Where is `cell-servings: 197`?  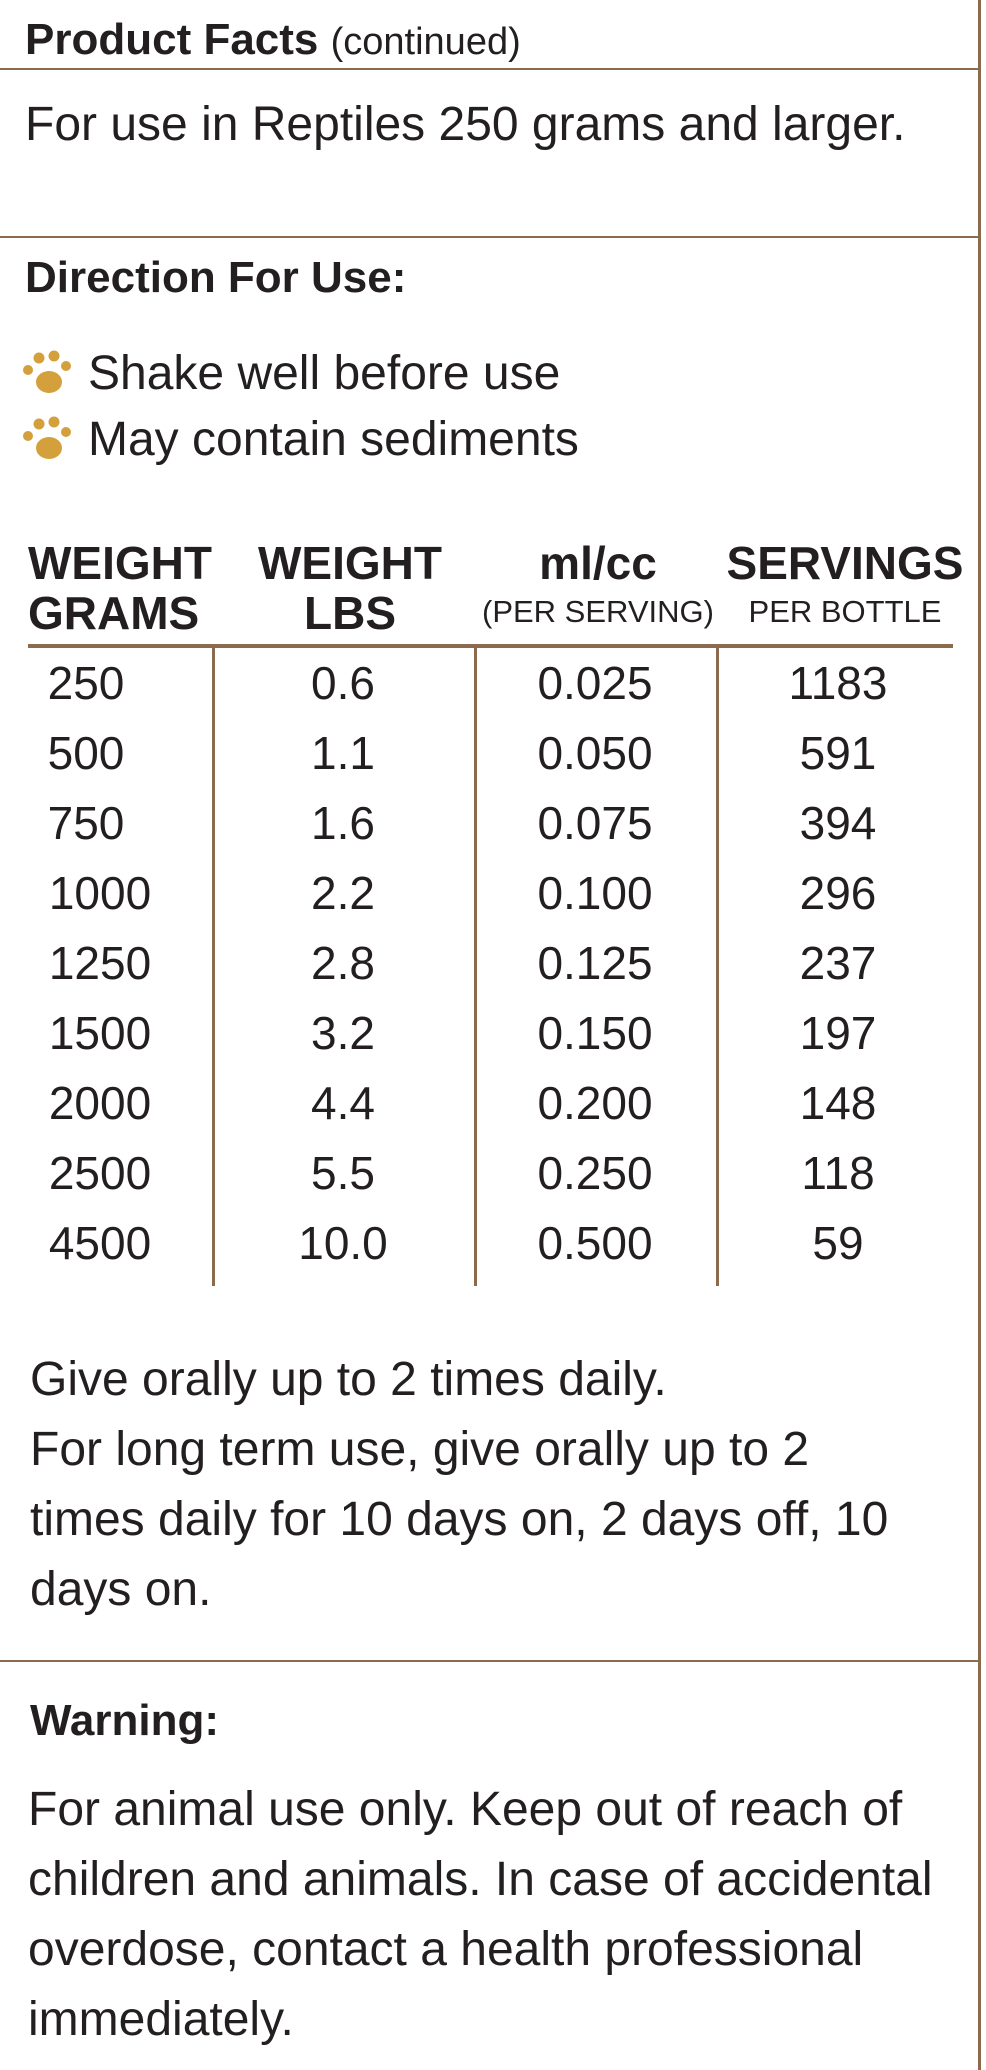 cell-servings: 197 is located at coordinates (838, 1033).